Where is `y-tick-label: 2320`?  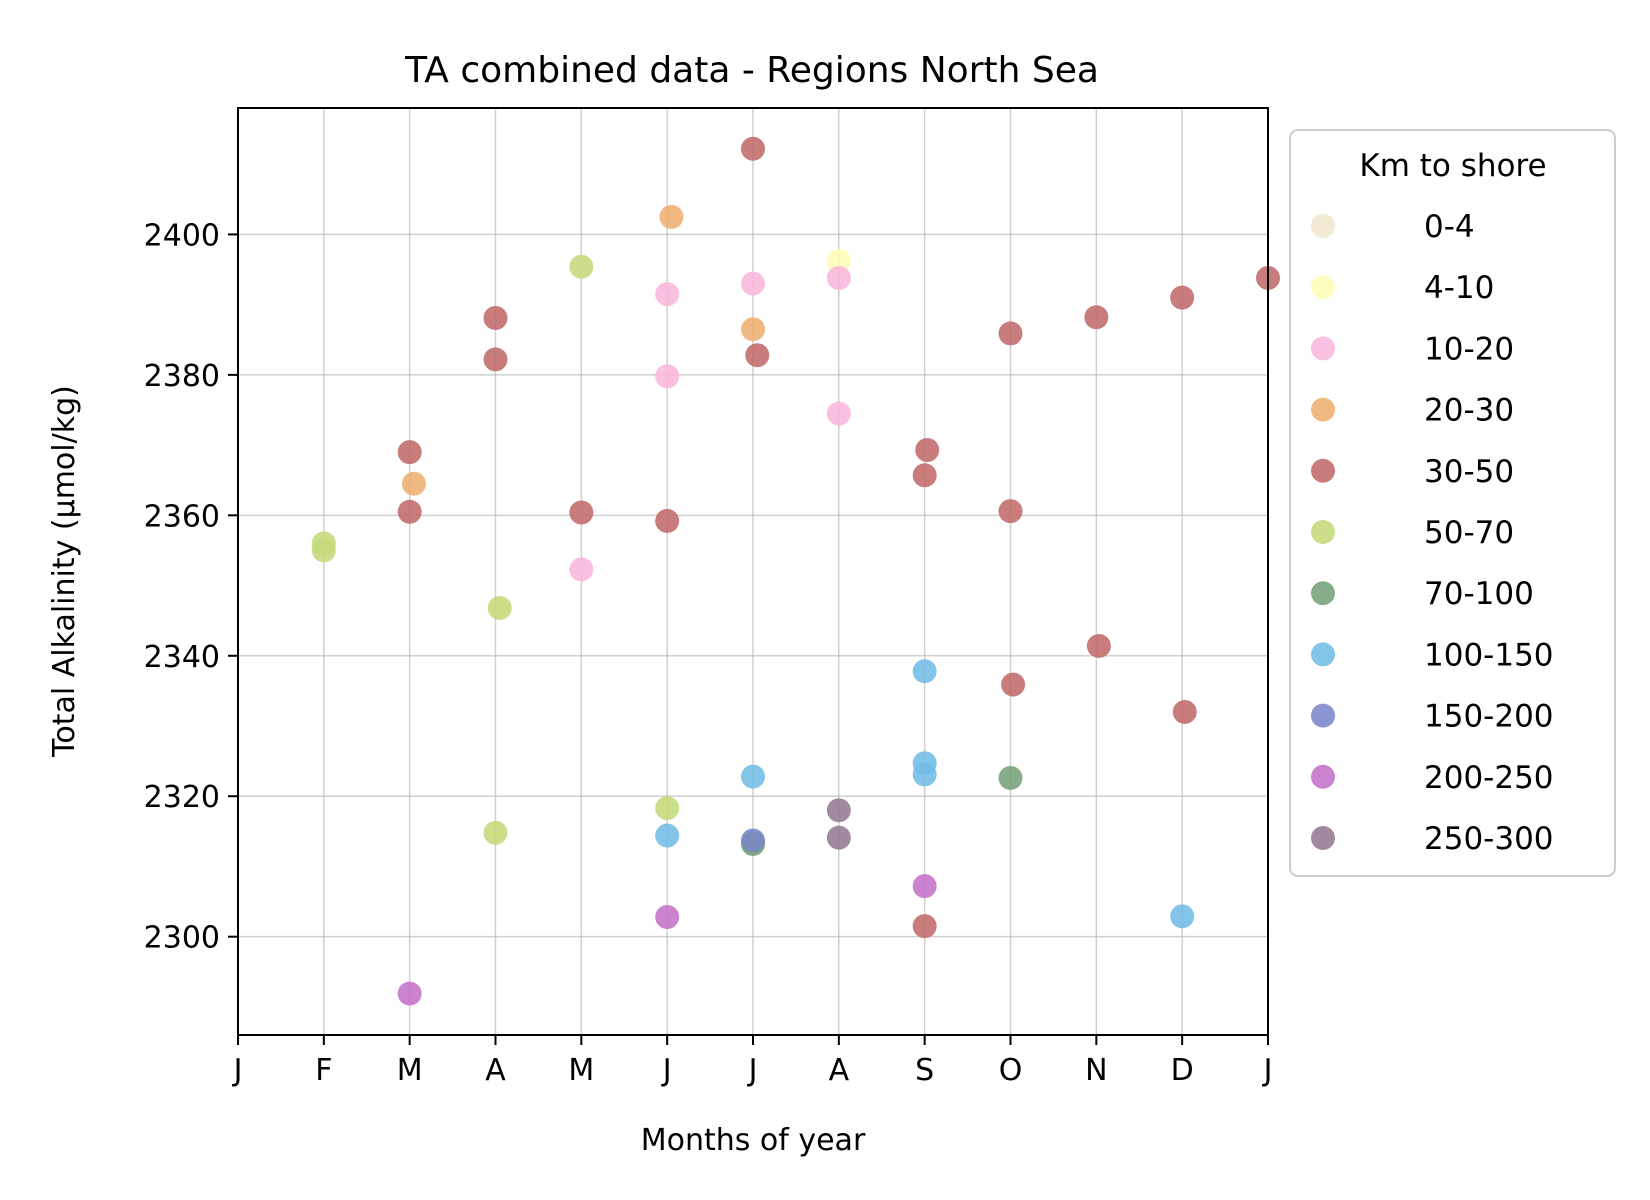 y-tick-label: 2320 is located at coordinates (182, 797).